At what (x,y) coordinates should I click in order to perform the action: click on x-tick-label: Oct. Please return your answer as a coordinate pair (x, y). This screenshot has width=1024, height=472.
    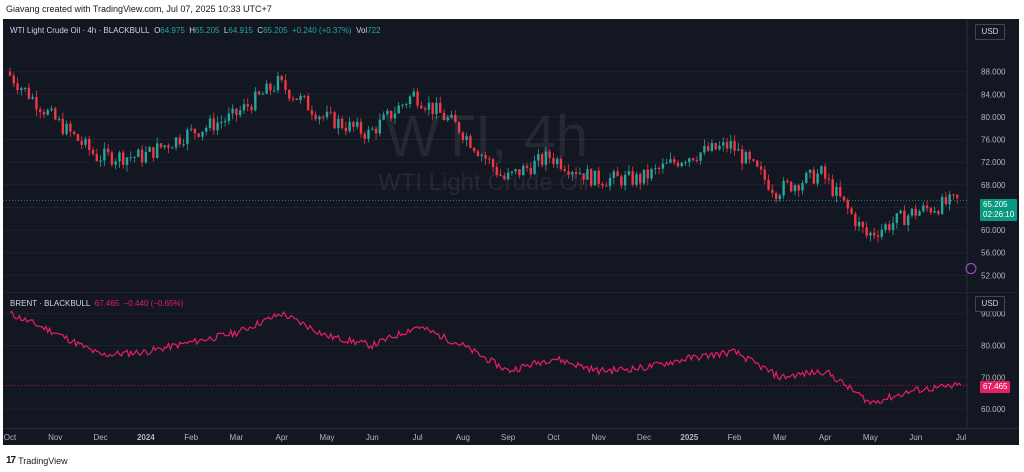
    Looking at the image, I should click on (10, 437).